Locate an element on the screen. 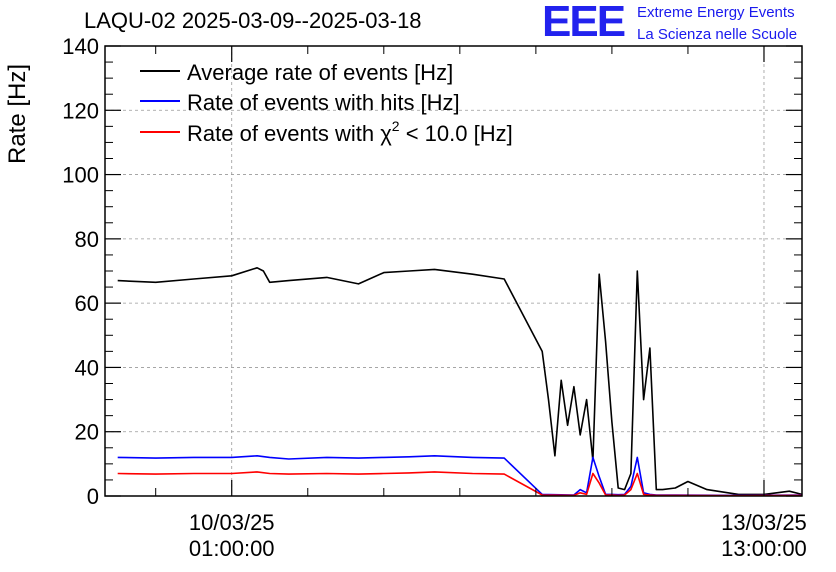  x-tick-label-date: 13/03/25 is located at coordinates (764, 522).